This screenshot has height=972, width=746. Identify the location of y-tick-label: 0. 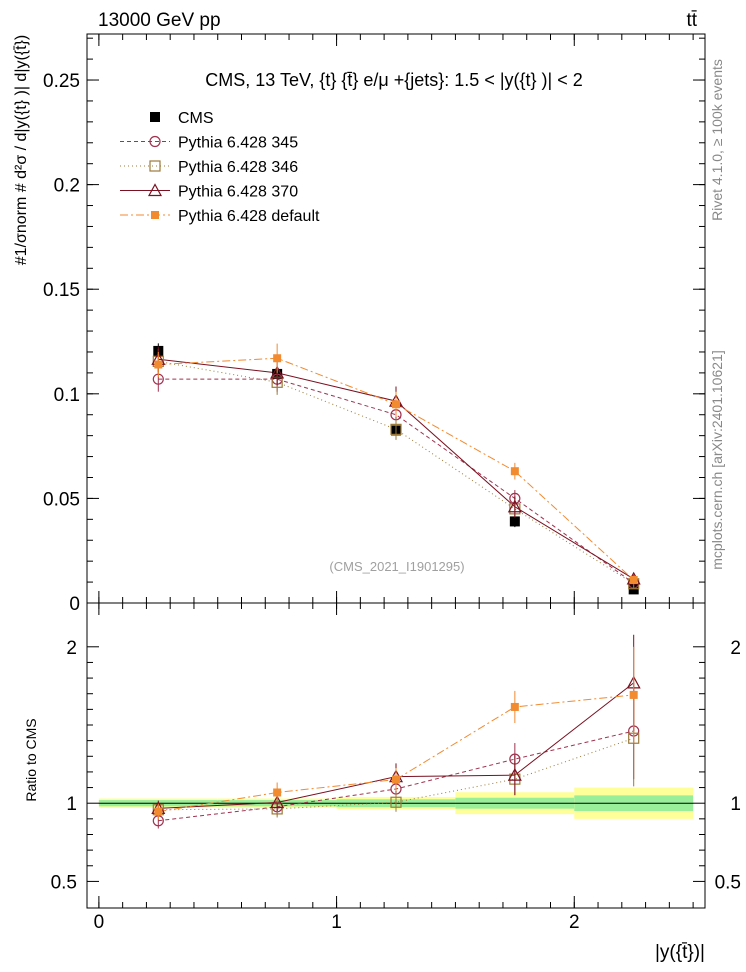
(74, 604).